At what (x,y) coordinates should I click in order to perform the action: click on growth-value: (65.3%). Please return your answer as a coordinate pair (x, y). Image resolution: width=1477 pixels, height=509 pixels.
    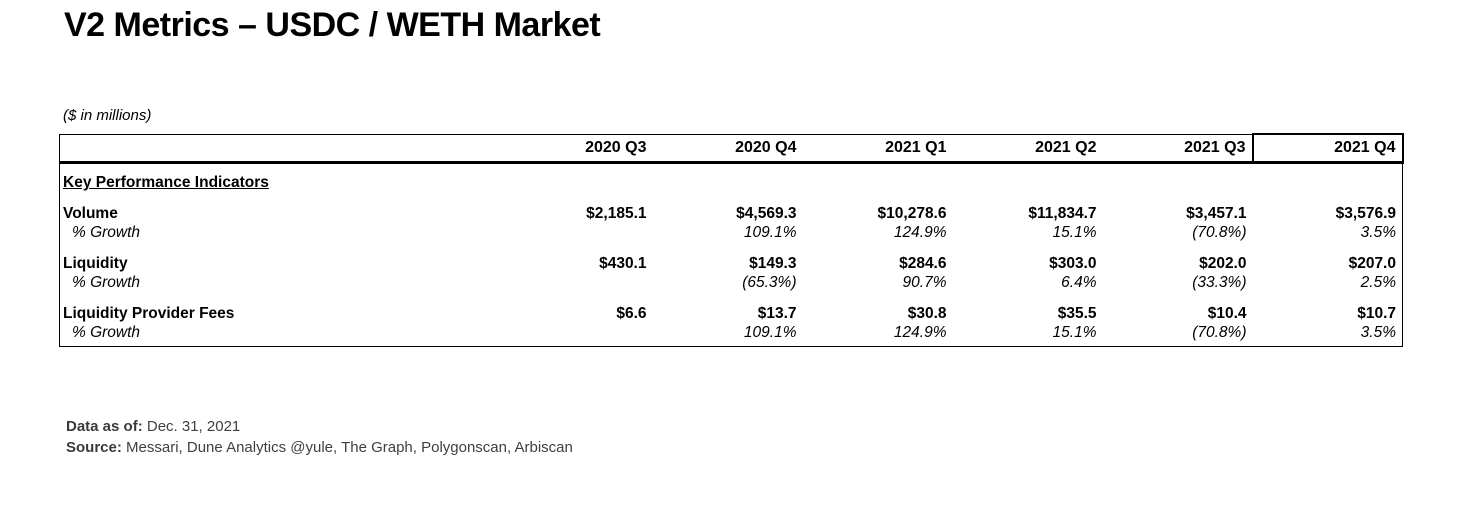
    Looking at the image, I should click on (769, 282).